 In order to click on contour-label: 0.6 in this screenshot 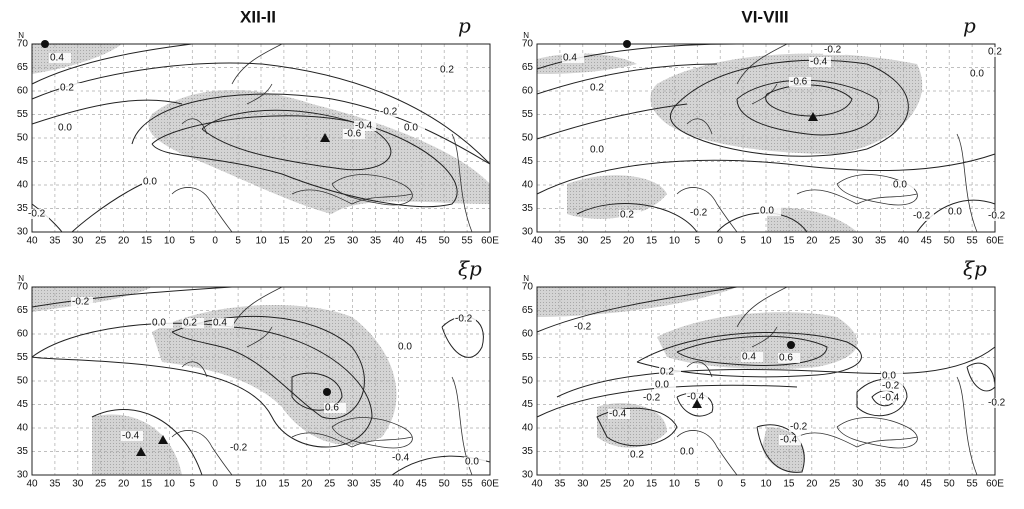, I will do `click(332, 408)`.